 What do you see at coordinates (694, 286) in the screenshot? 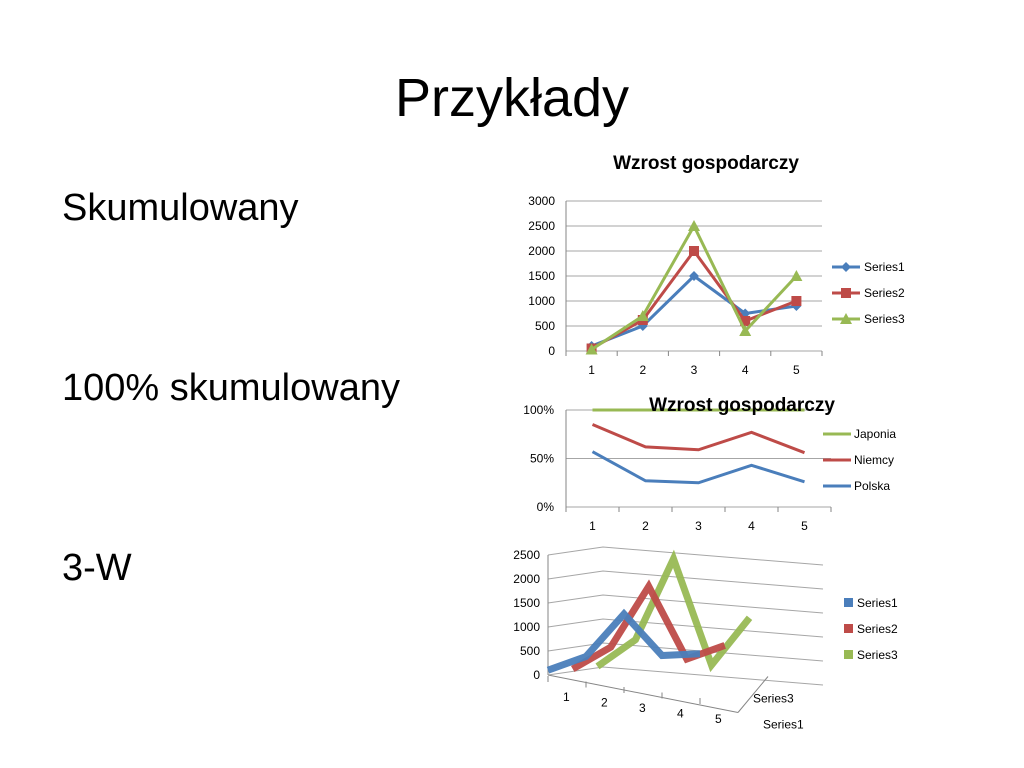
I see `series-line-series3` at bounding box center [694, 286].